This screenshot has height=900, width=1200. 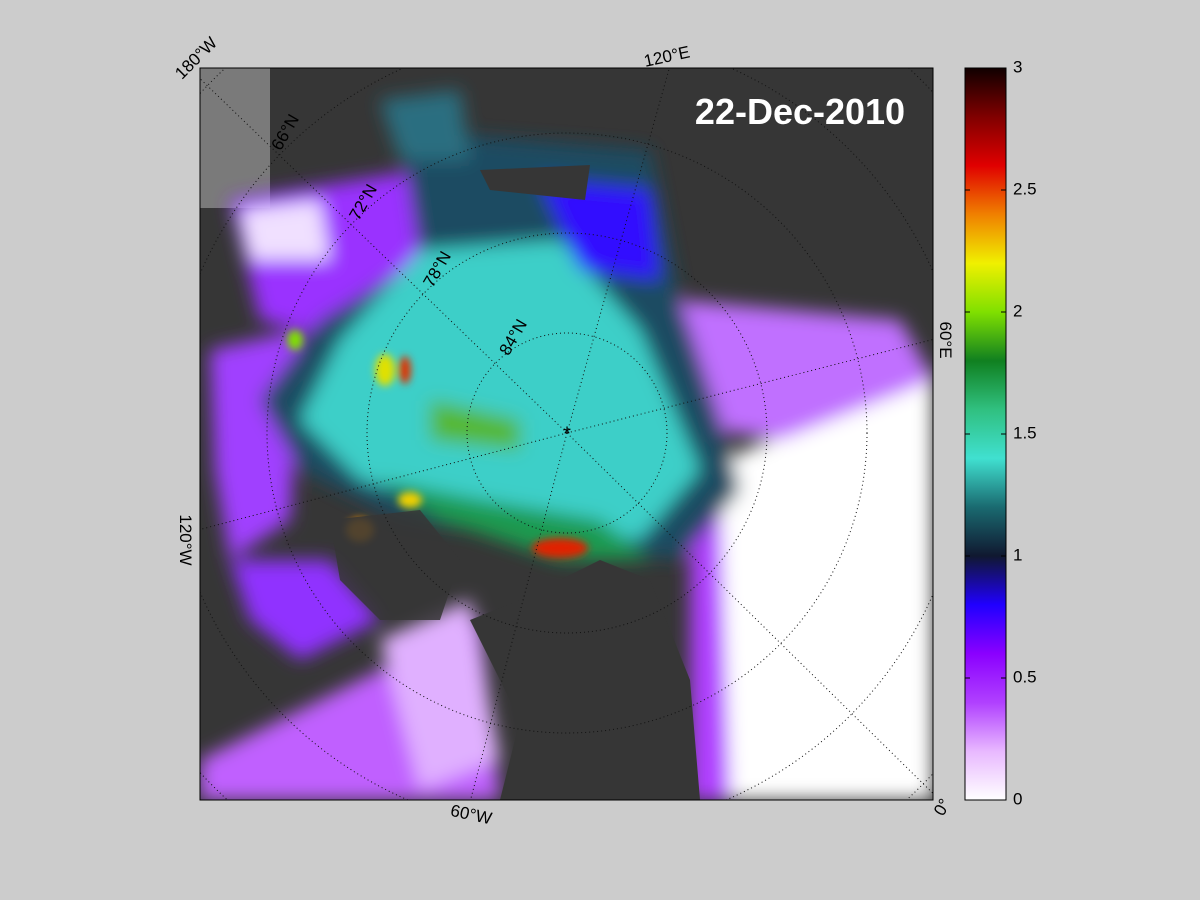 I want to click on colorbar-tick-label: 1.5, so click(x=1025, y=432).